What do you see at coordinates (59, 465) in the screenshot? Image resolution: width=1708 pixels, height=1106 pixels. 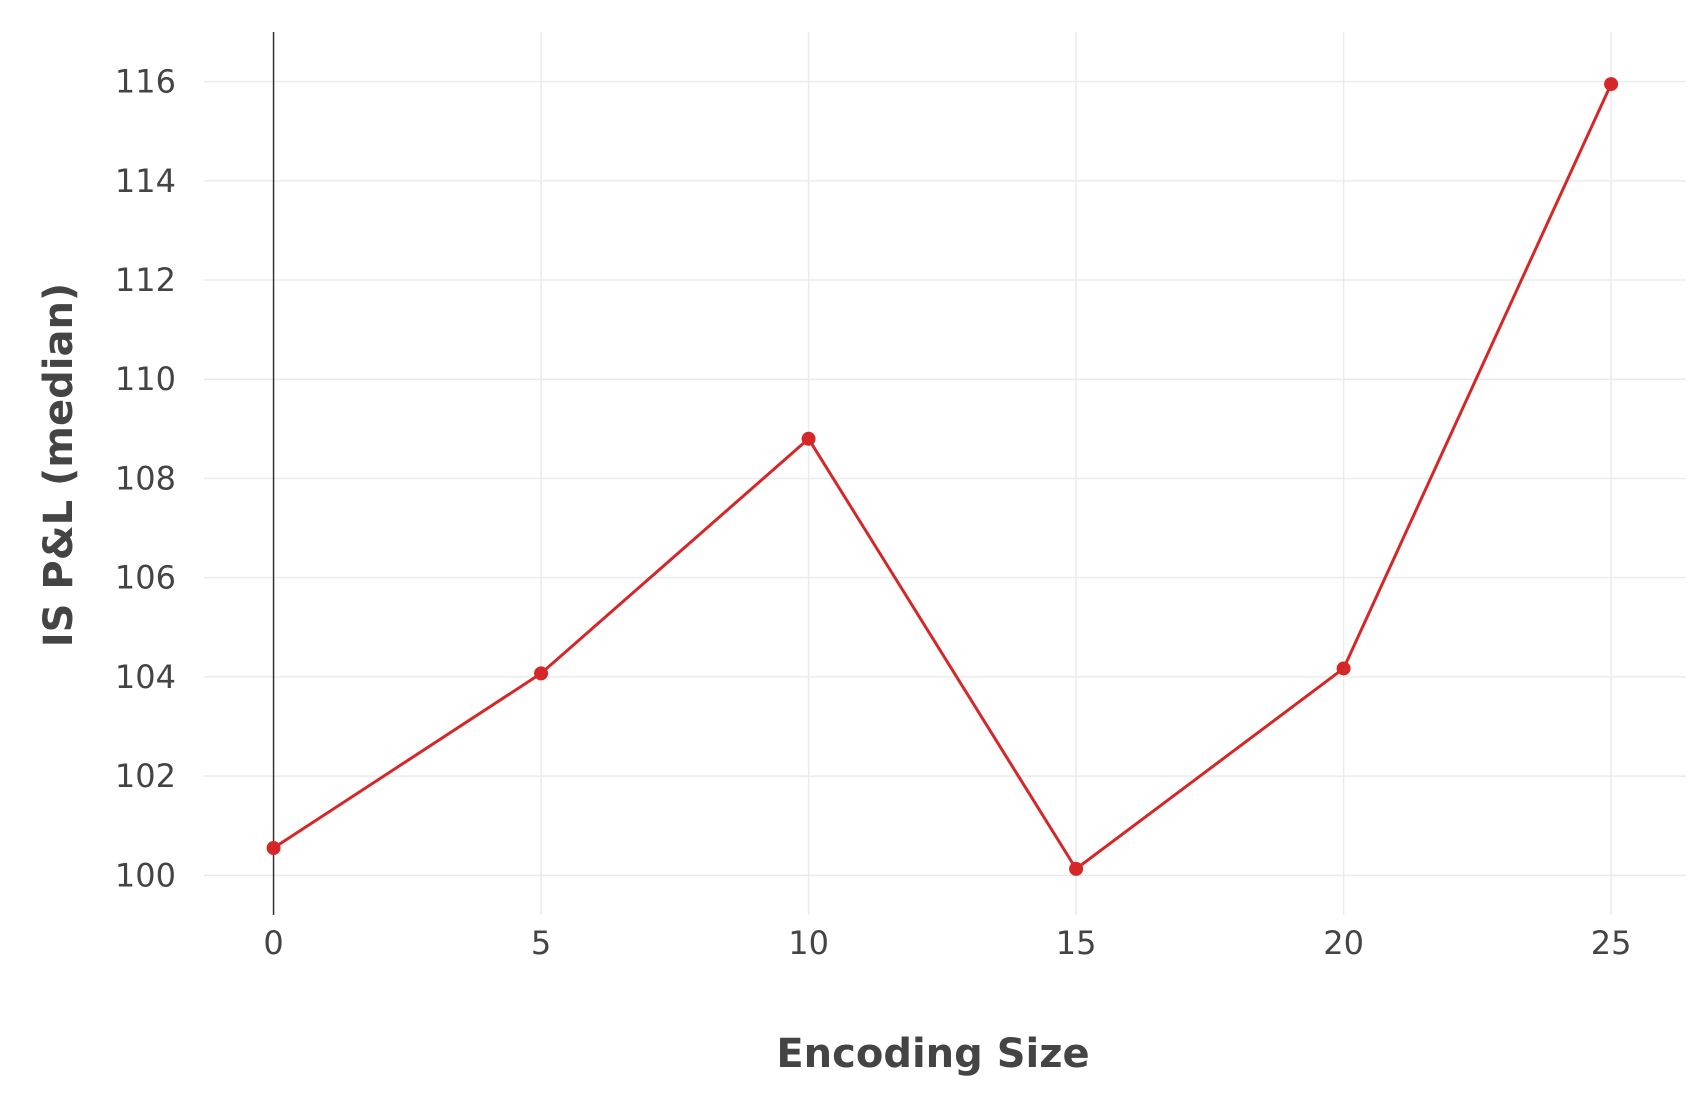 I see `y-axis-title: IS P&L (median)` at bounding box center [59, 465].